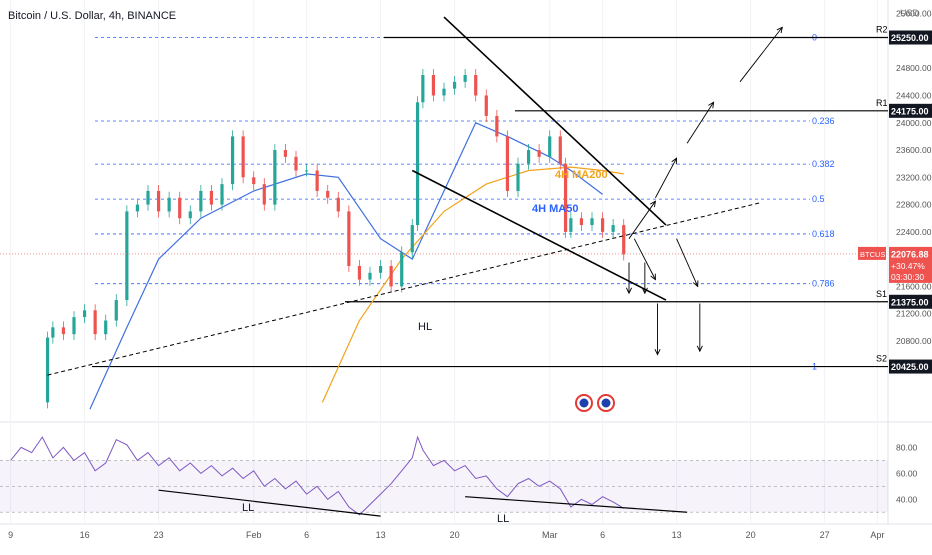 This screenshot has height=555, width=932. I want to click on ma200-label: 4H MA200, so click(581, 175).